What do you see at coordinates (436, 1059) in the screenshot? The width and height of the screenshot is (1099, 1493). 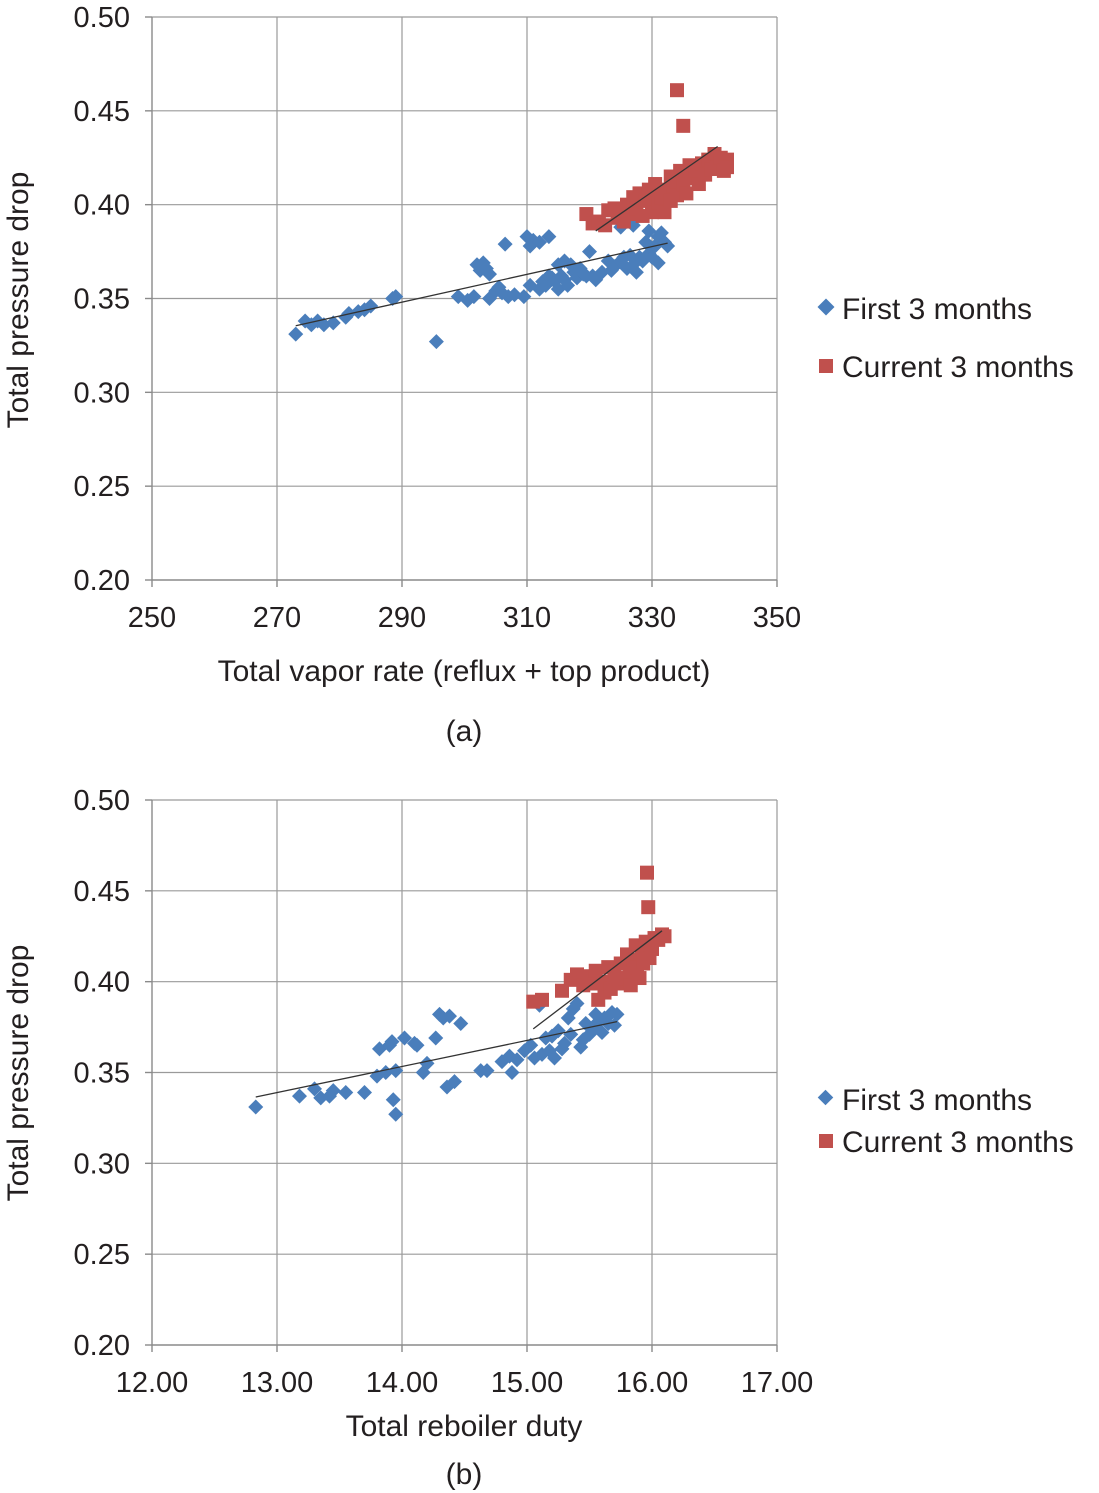 I see `chart-b-trendline-first-3-months` at bounding box center [436, 1059].